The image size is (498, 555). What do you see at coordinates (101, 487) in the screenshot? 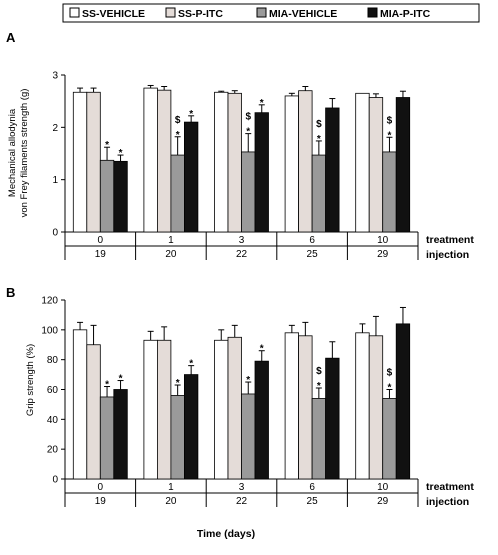
I see `x-tick-label-treatment: 0` at bounding box center [101, 487].